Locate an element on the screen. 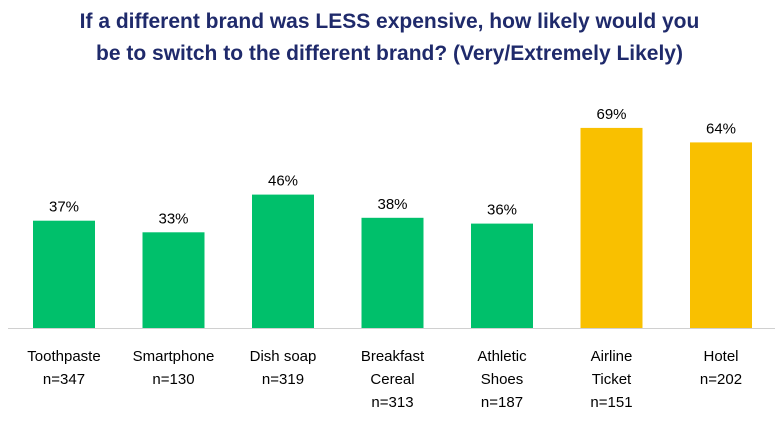 The height and width of the screenshot is (425, 779). category-label-6-line-0: Hotel is located at coordinates (720, 356).